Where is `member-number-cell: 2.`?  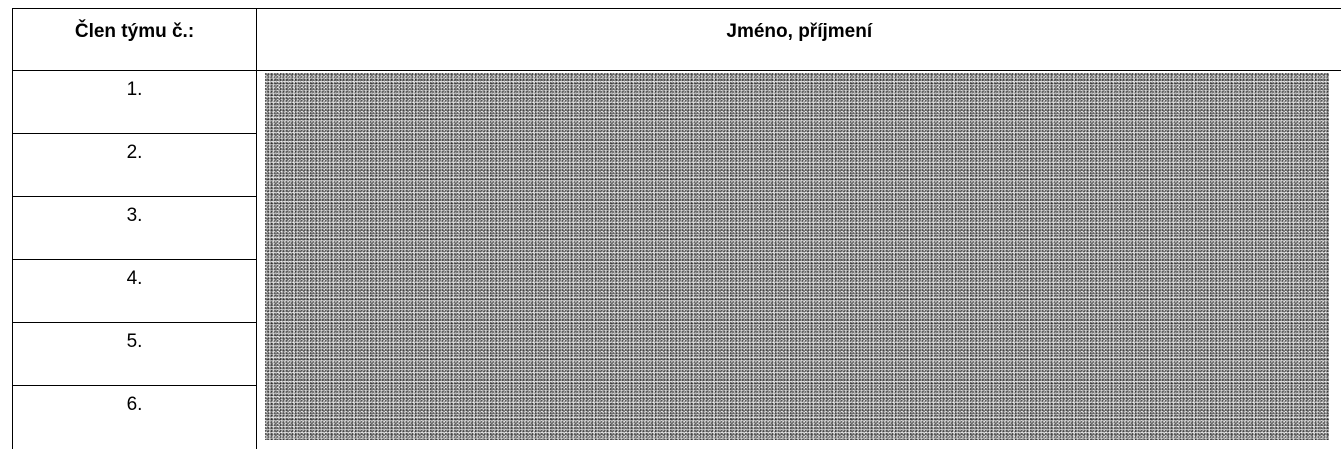 member-number-cell: 2. is located at coordinates (135, 165).